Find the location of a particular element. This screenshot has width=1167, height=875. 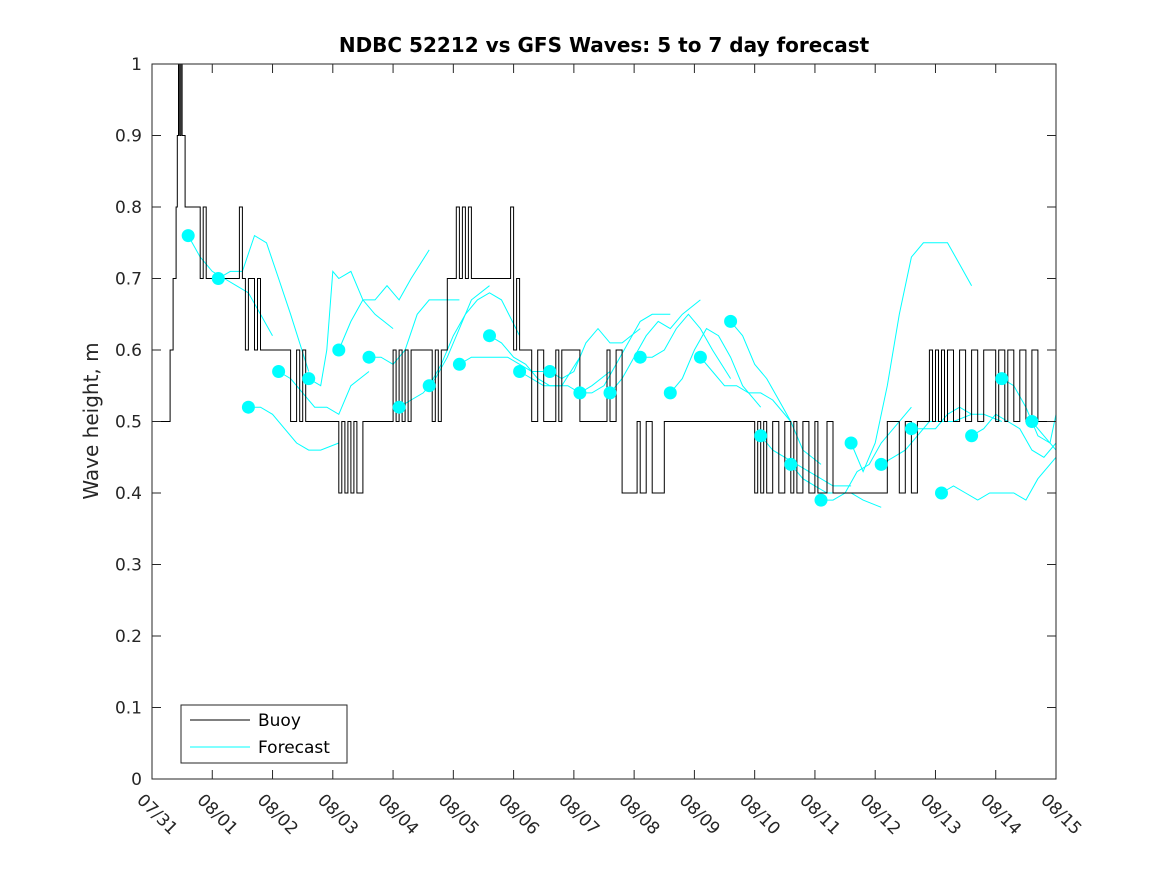

y-tick-label-0: 0 is located at coordinates (136, 780).